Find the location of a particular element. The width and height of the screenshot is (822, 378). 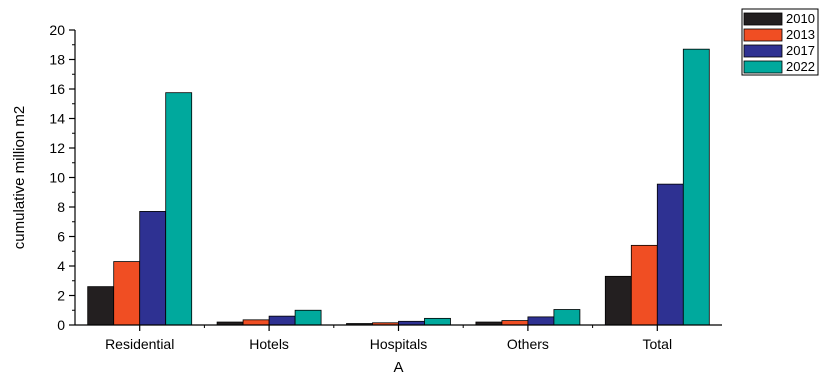

y-tick-label: 12 is located at coordinates (57, 148).